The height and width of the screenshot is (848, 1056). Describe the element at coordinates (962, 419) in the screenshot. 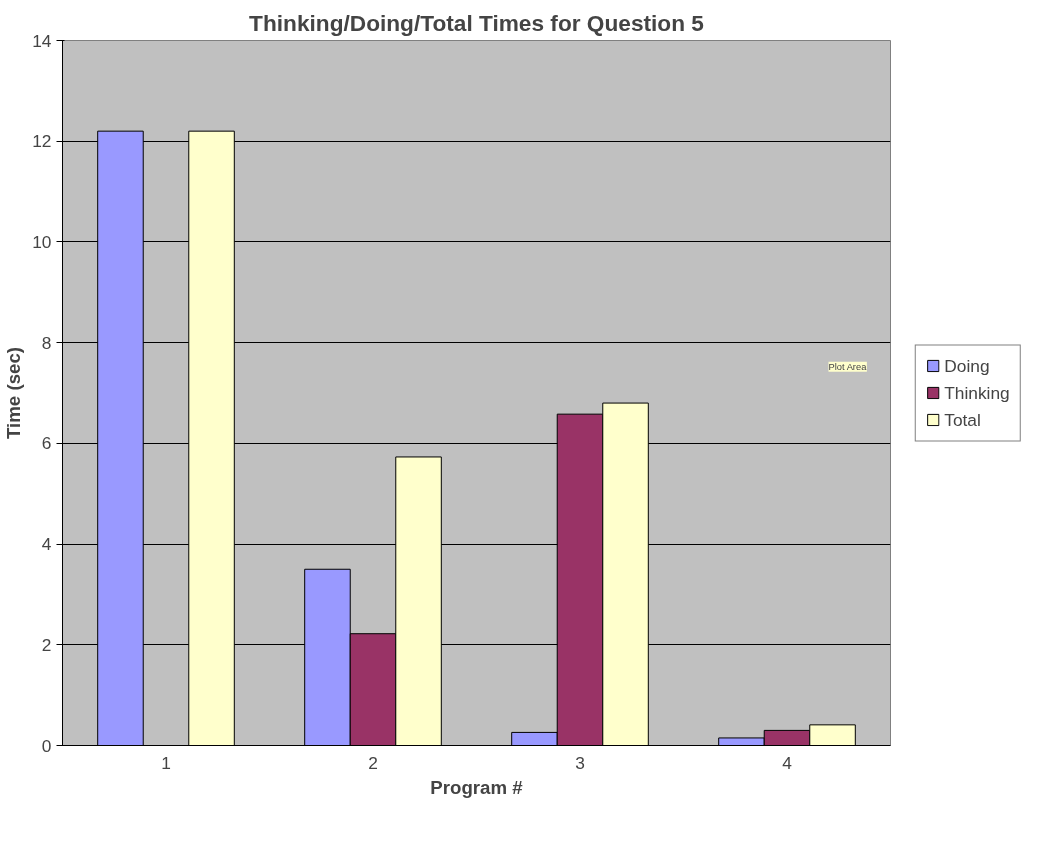

I see `legend-label: Total` at that location.